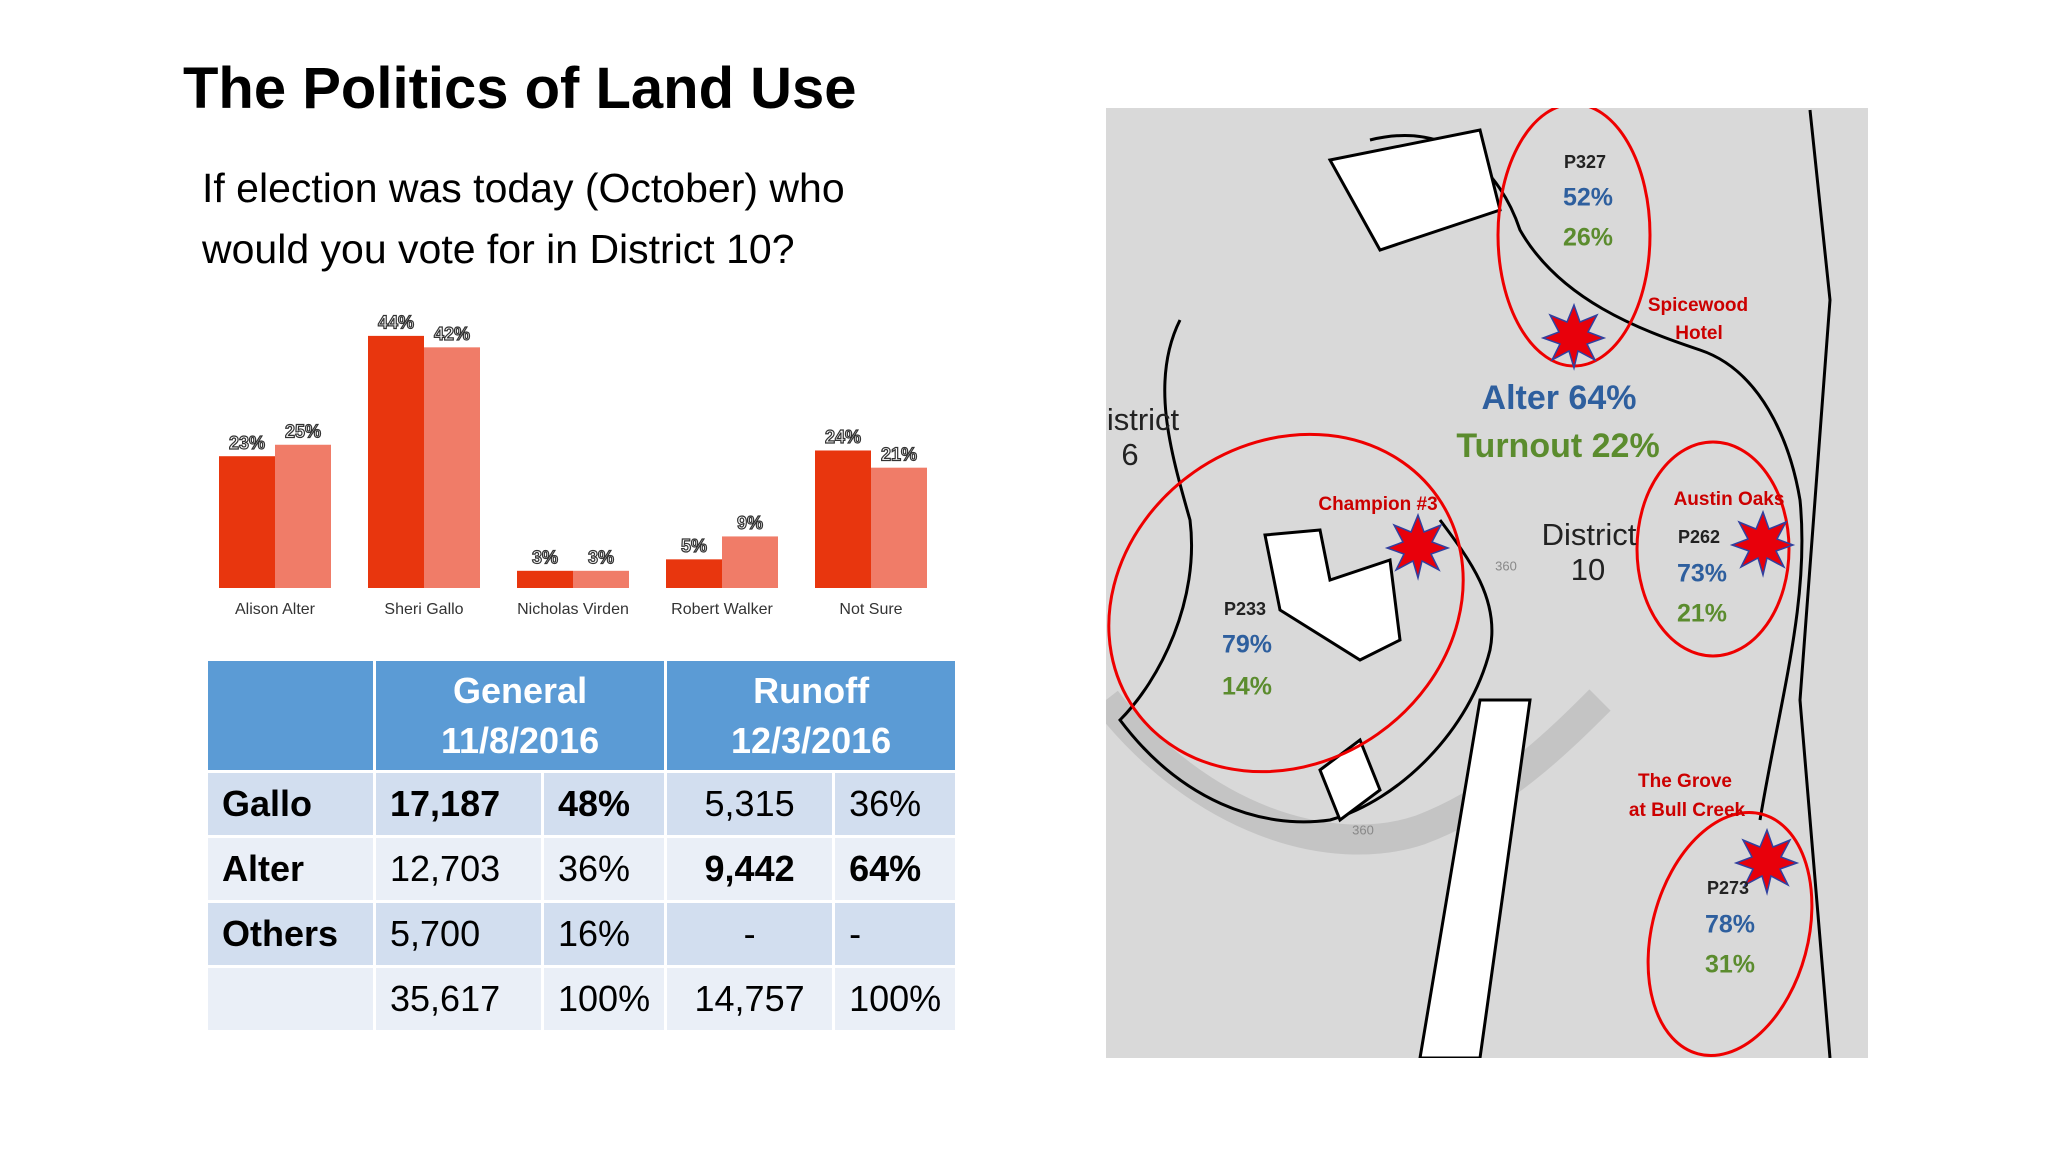 The width and height of the screenshot is (2048, 1152). What do you see at coordinates (899, 454) in the screenshot?
I see `value-label: 21%` at bounding box center [899, 454].